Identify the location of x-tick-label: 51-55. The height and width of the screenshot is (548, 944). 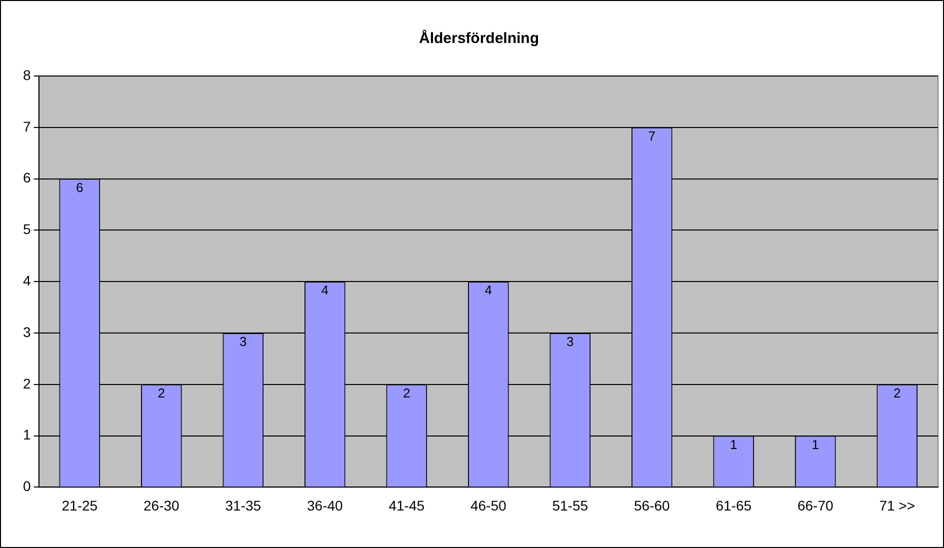
(570, 505).